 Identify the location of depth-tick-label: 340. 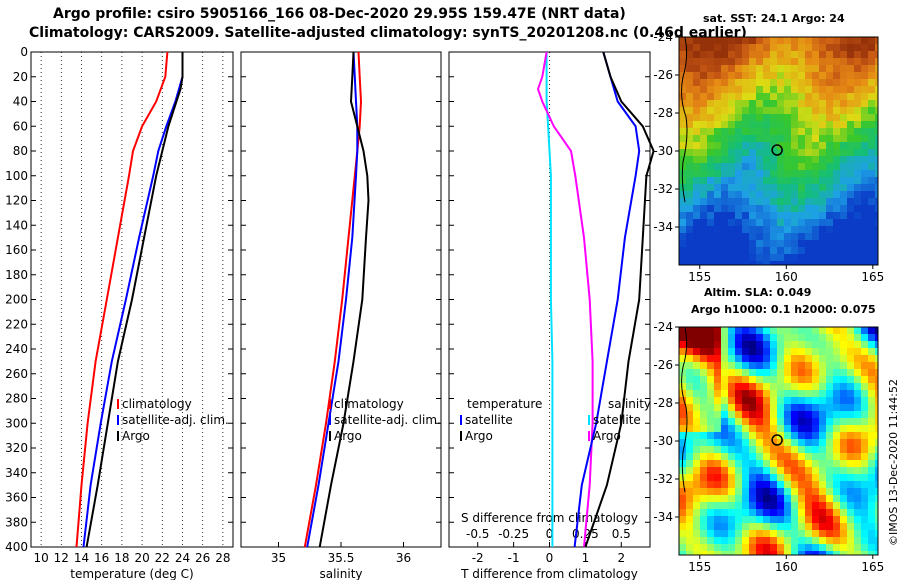
(16, 473).